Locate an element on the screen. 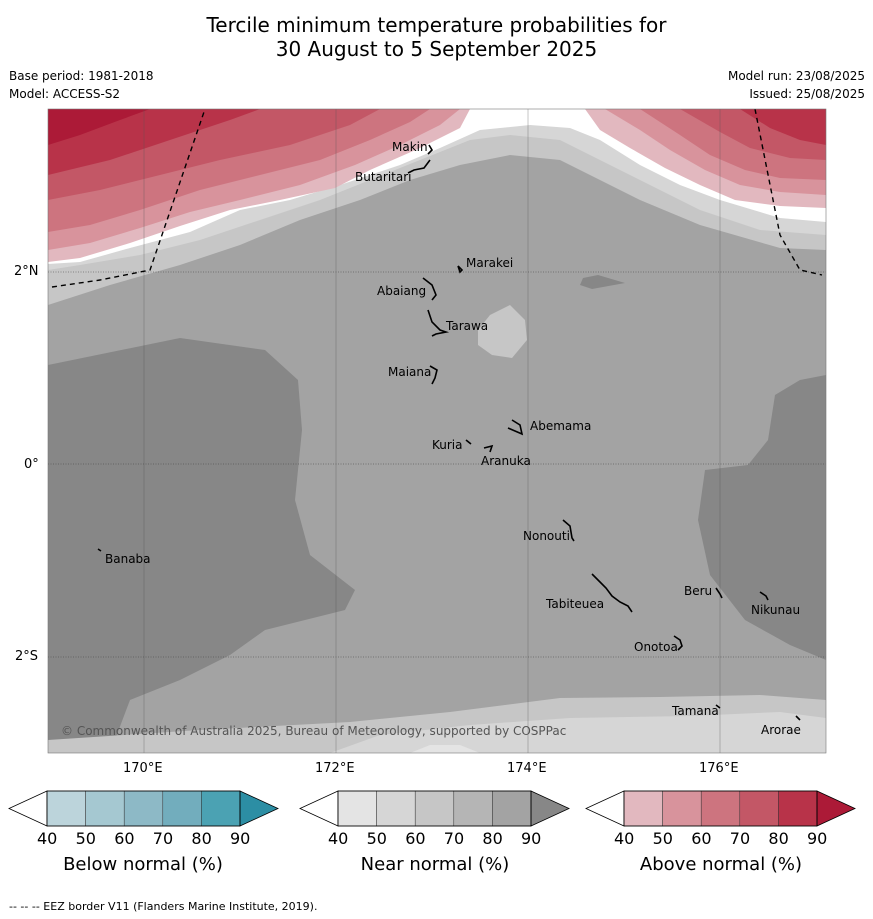  colorbar-near-outline is located at coordinates (434, 808).